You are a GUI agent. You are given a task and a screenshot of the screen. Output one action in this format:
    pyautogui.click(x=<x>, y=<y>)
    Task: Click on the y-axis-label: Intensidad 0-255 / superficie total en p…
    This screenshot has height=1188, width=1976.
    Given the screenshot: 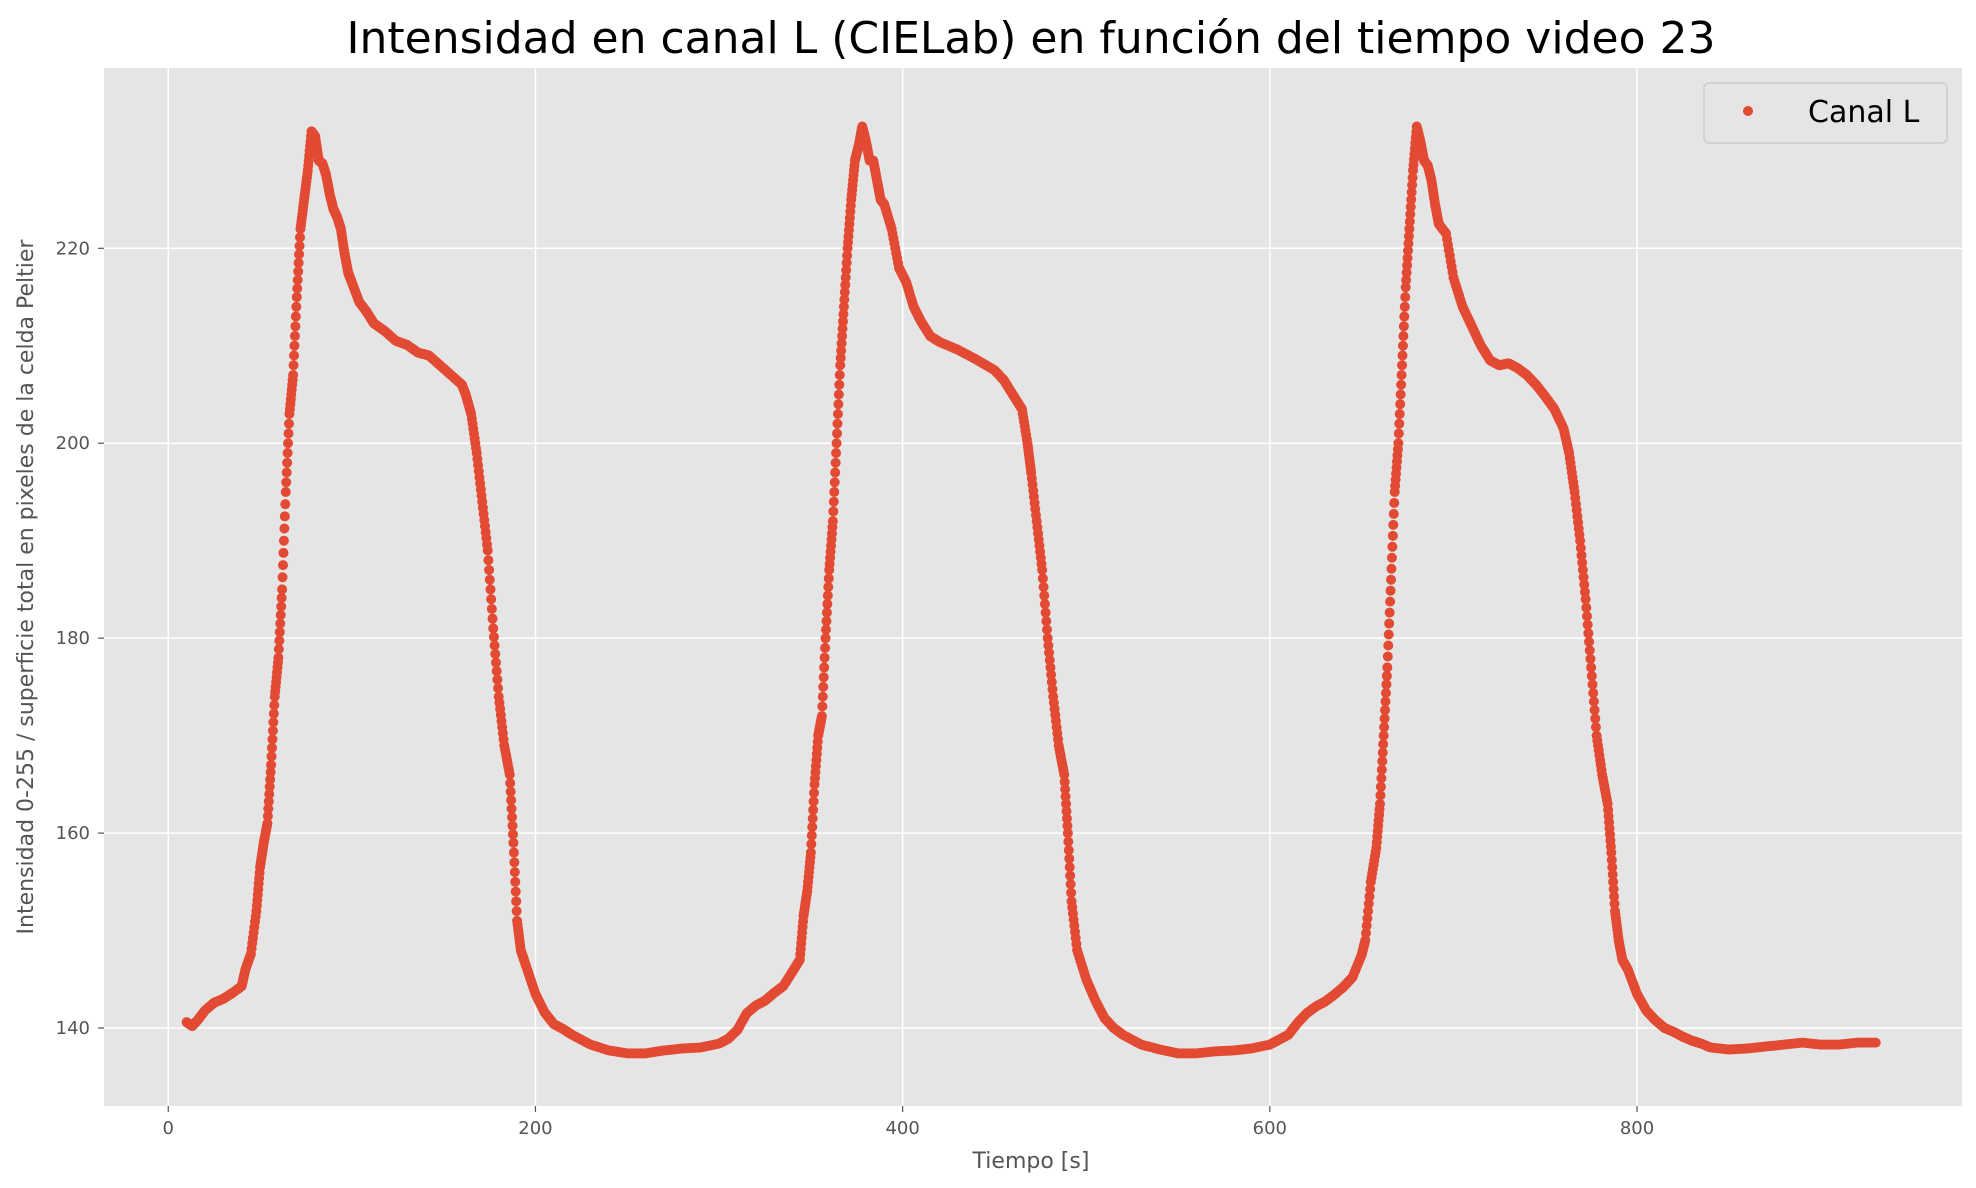 What is the action you would take?
    pyautogui.click(x=26, y=587)
    